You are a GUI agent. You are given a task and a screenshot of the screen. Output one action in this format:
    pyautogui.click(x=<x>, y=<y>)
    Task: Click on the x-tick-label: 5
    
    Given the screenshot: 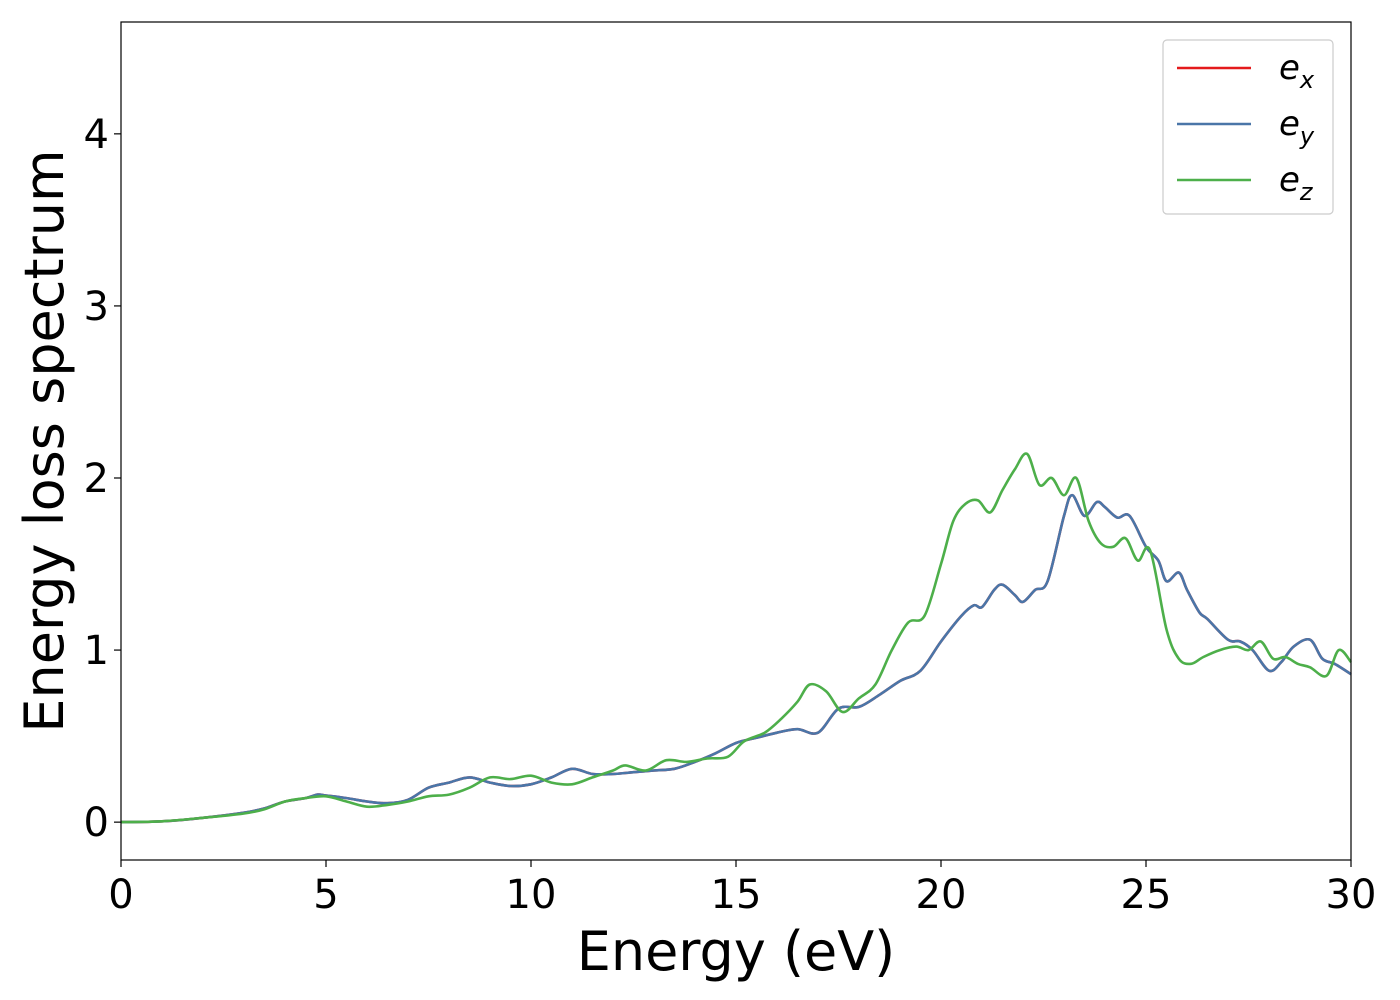 What is the action you would take?
    pyautogui.click(x=325, y=895)
    